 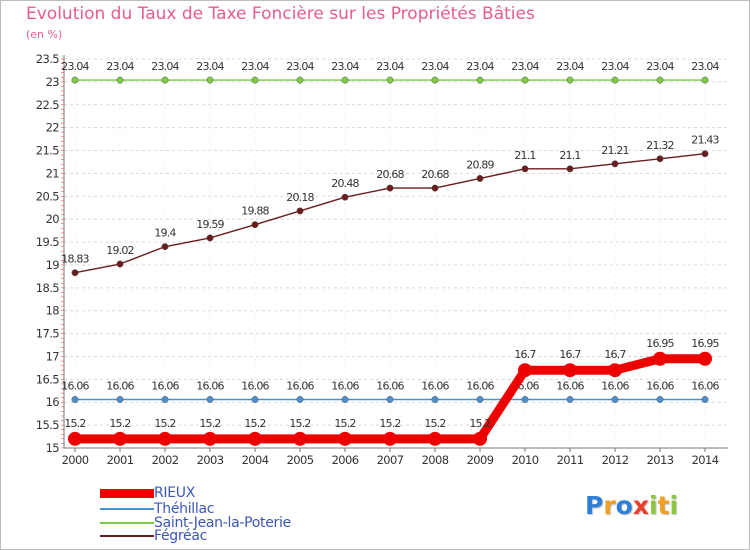 What do you see at coordinates (184, 509) in the screenshot?
I see `legend-label-thehillac: Théhillac` at bounding box center [184, 509].